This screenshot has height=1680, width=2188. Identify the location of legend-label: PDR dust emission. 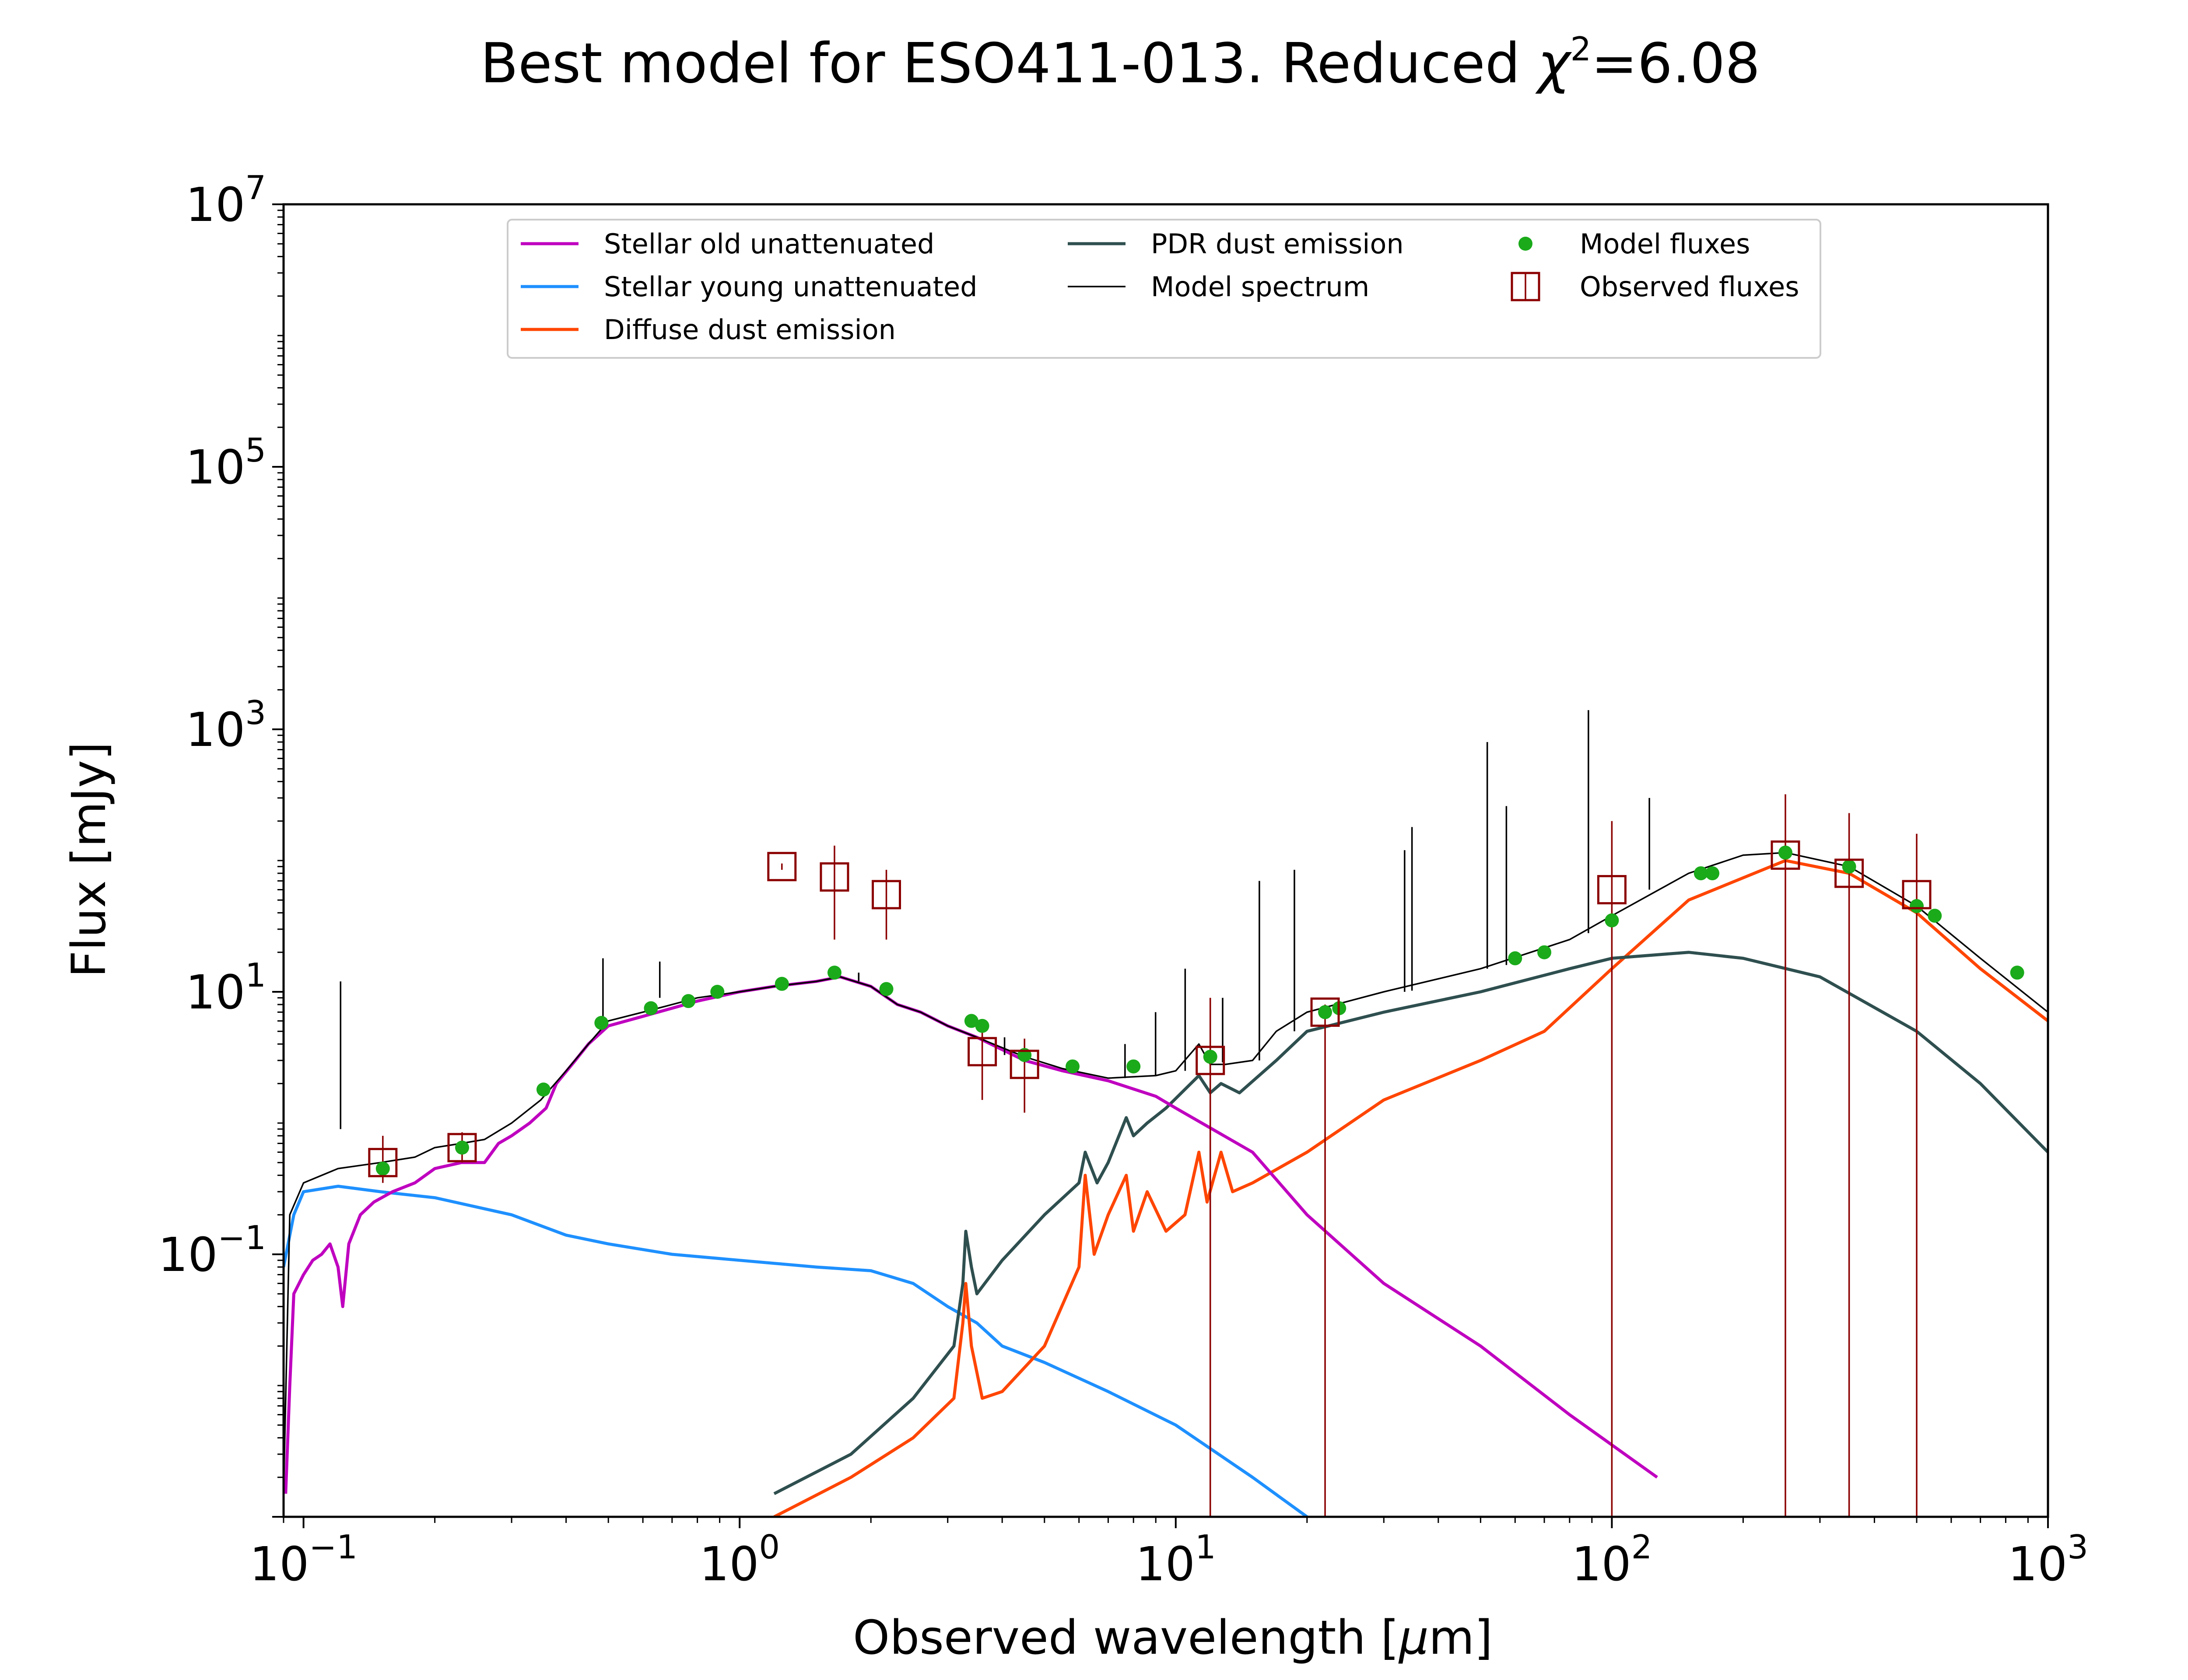
(1277, 244).